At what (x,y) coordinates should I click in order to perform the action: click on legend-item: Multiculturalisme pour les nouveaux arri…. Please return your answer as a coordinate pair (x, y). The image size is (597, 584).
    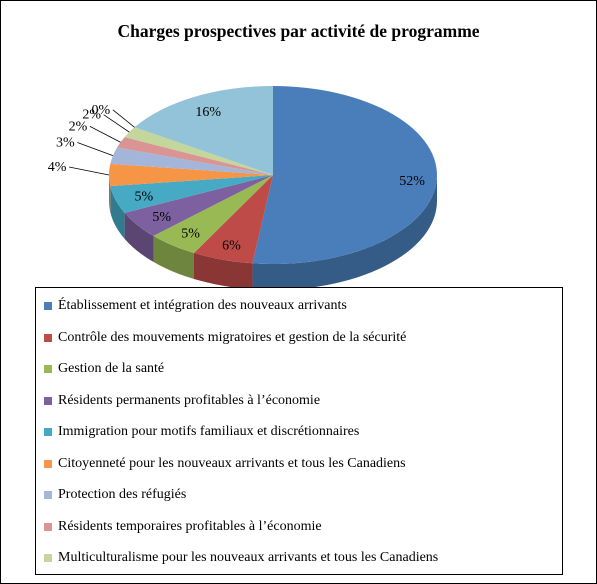
    Looking at the image, I should click on (241, 558).